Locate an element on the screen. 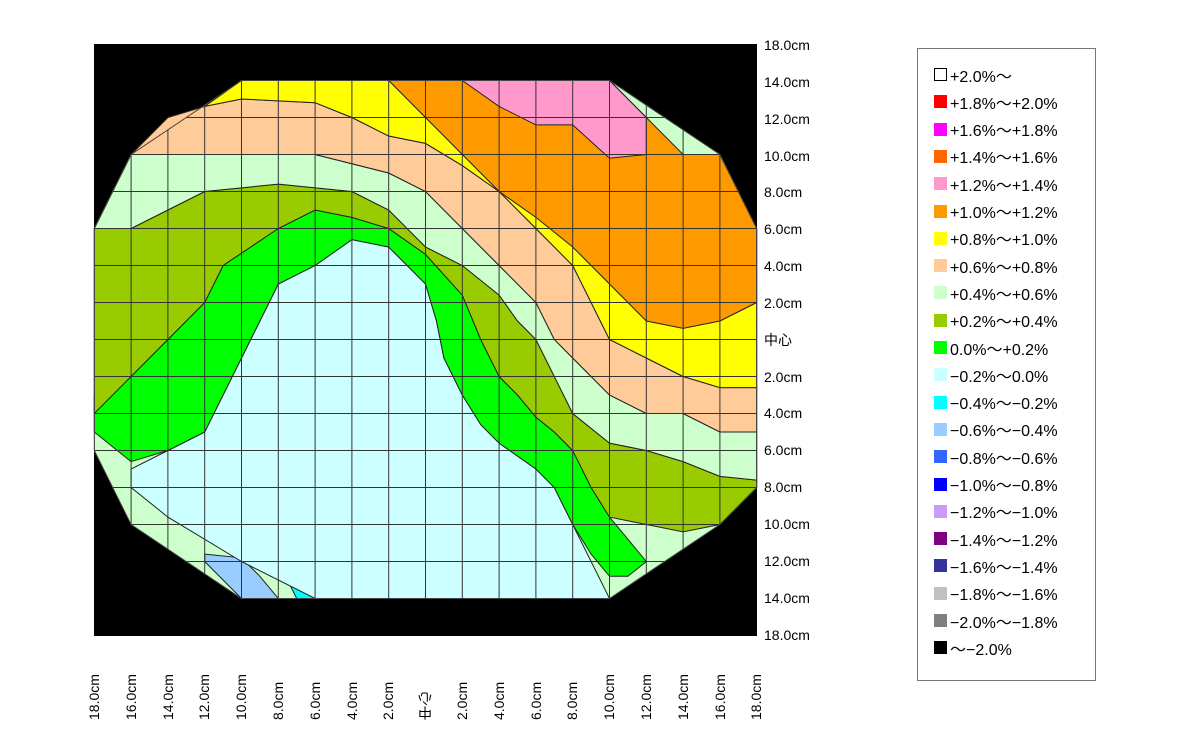 Image resolution: width=1190 pixels, height=730 pixels. legend-item: +0.8%〜+1.0% is located at coordinates (996, 238).